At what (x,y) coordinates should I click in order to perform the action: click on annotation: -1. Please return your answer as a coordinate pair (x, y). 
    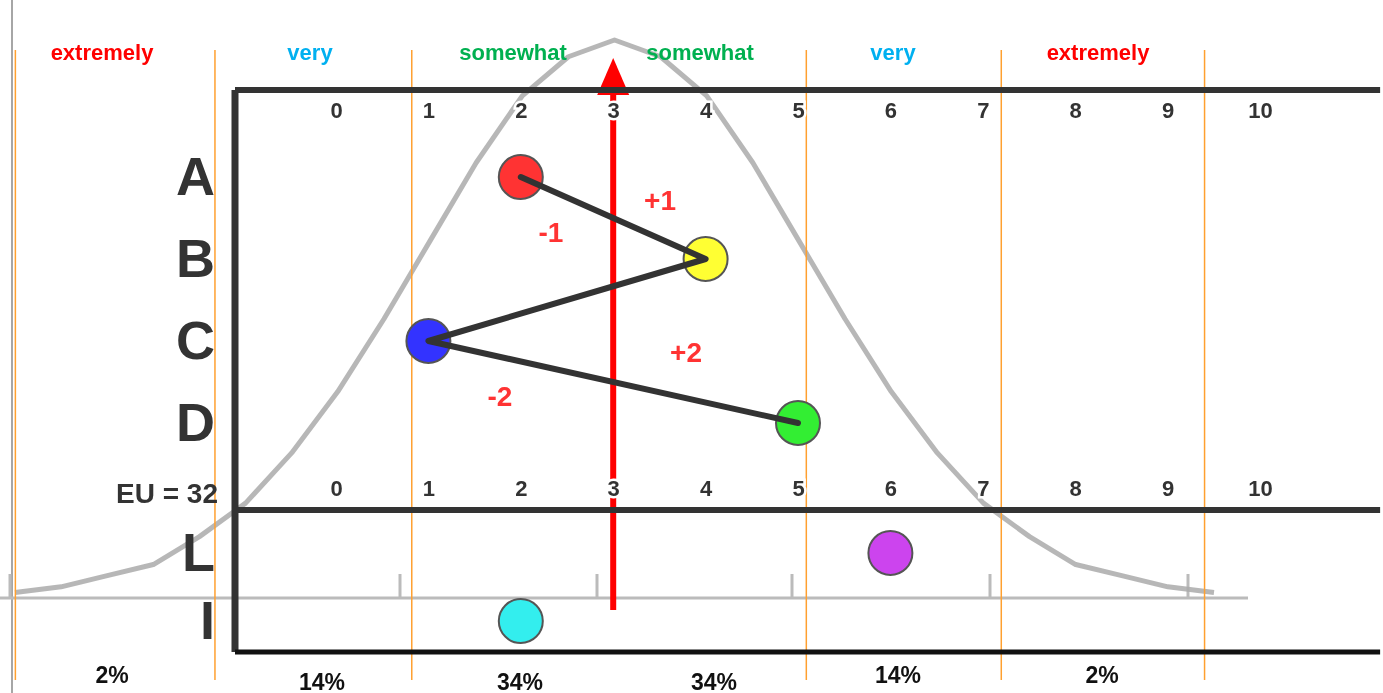
    Looking at the image, I should click on (551, 232).